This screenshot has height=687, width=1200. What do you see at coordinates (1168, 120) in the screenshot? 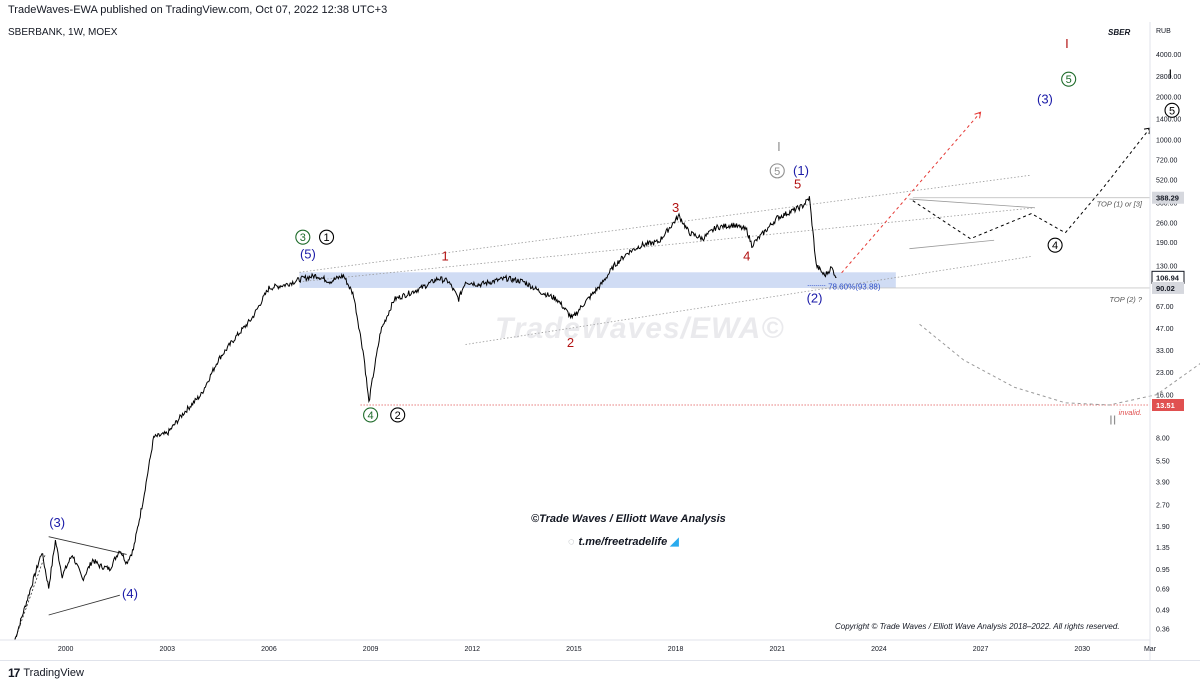
I see `y-tick-label: 1400.00` at bounding box center [1168, 120].